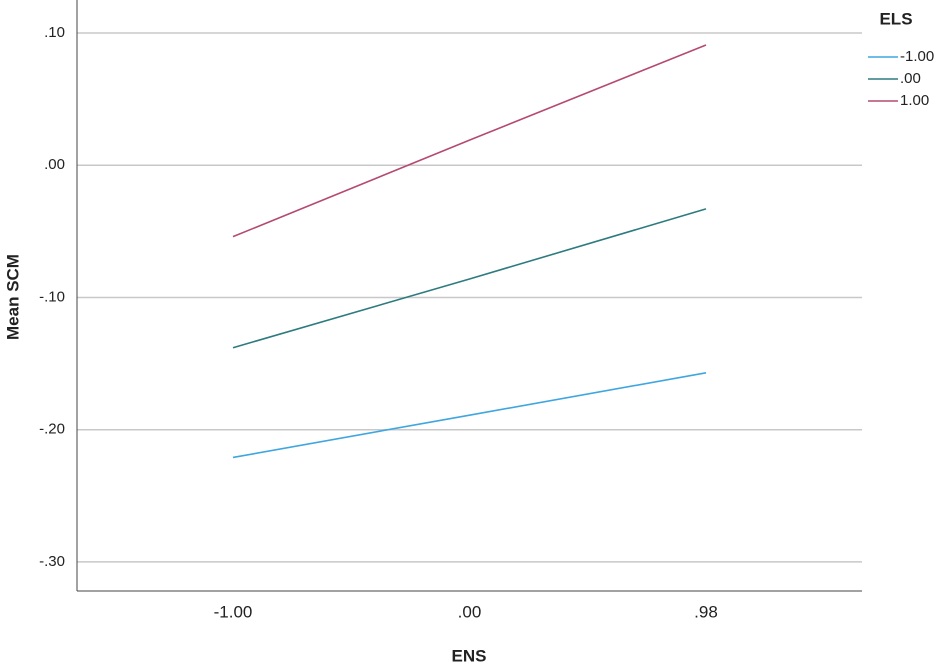 The image size is (943, 670). Describe the element at coordinates (233, 611) in the screenshot. I see `x-tick-label: -1.00` at that location.